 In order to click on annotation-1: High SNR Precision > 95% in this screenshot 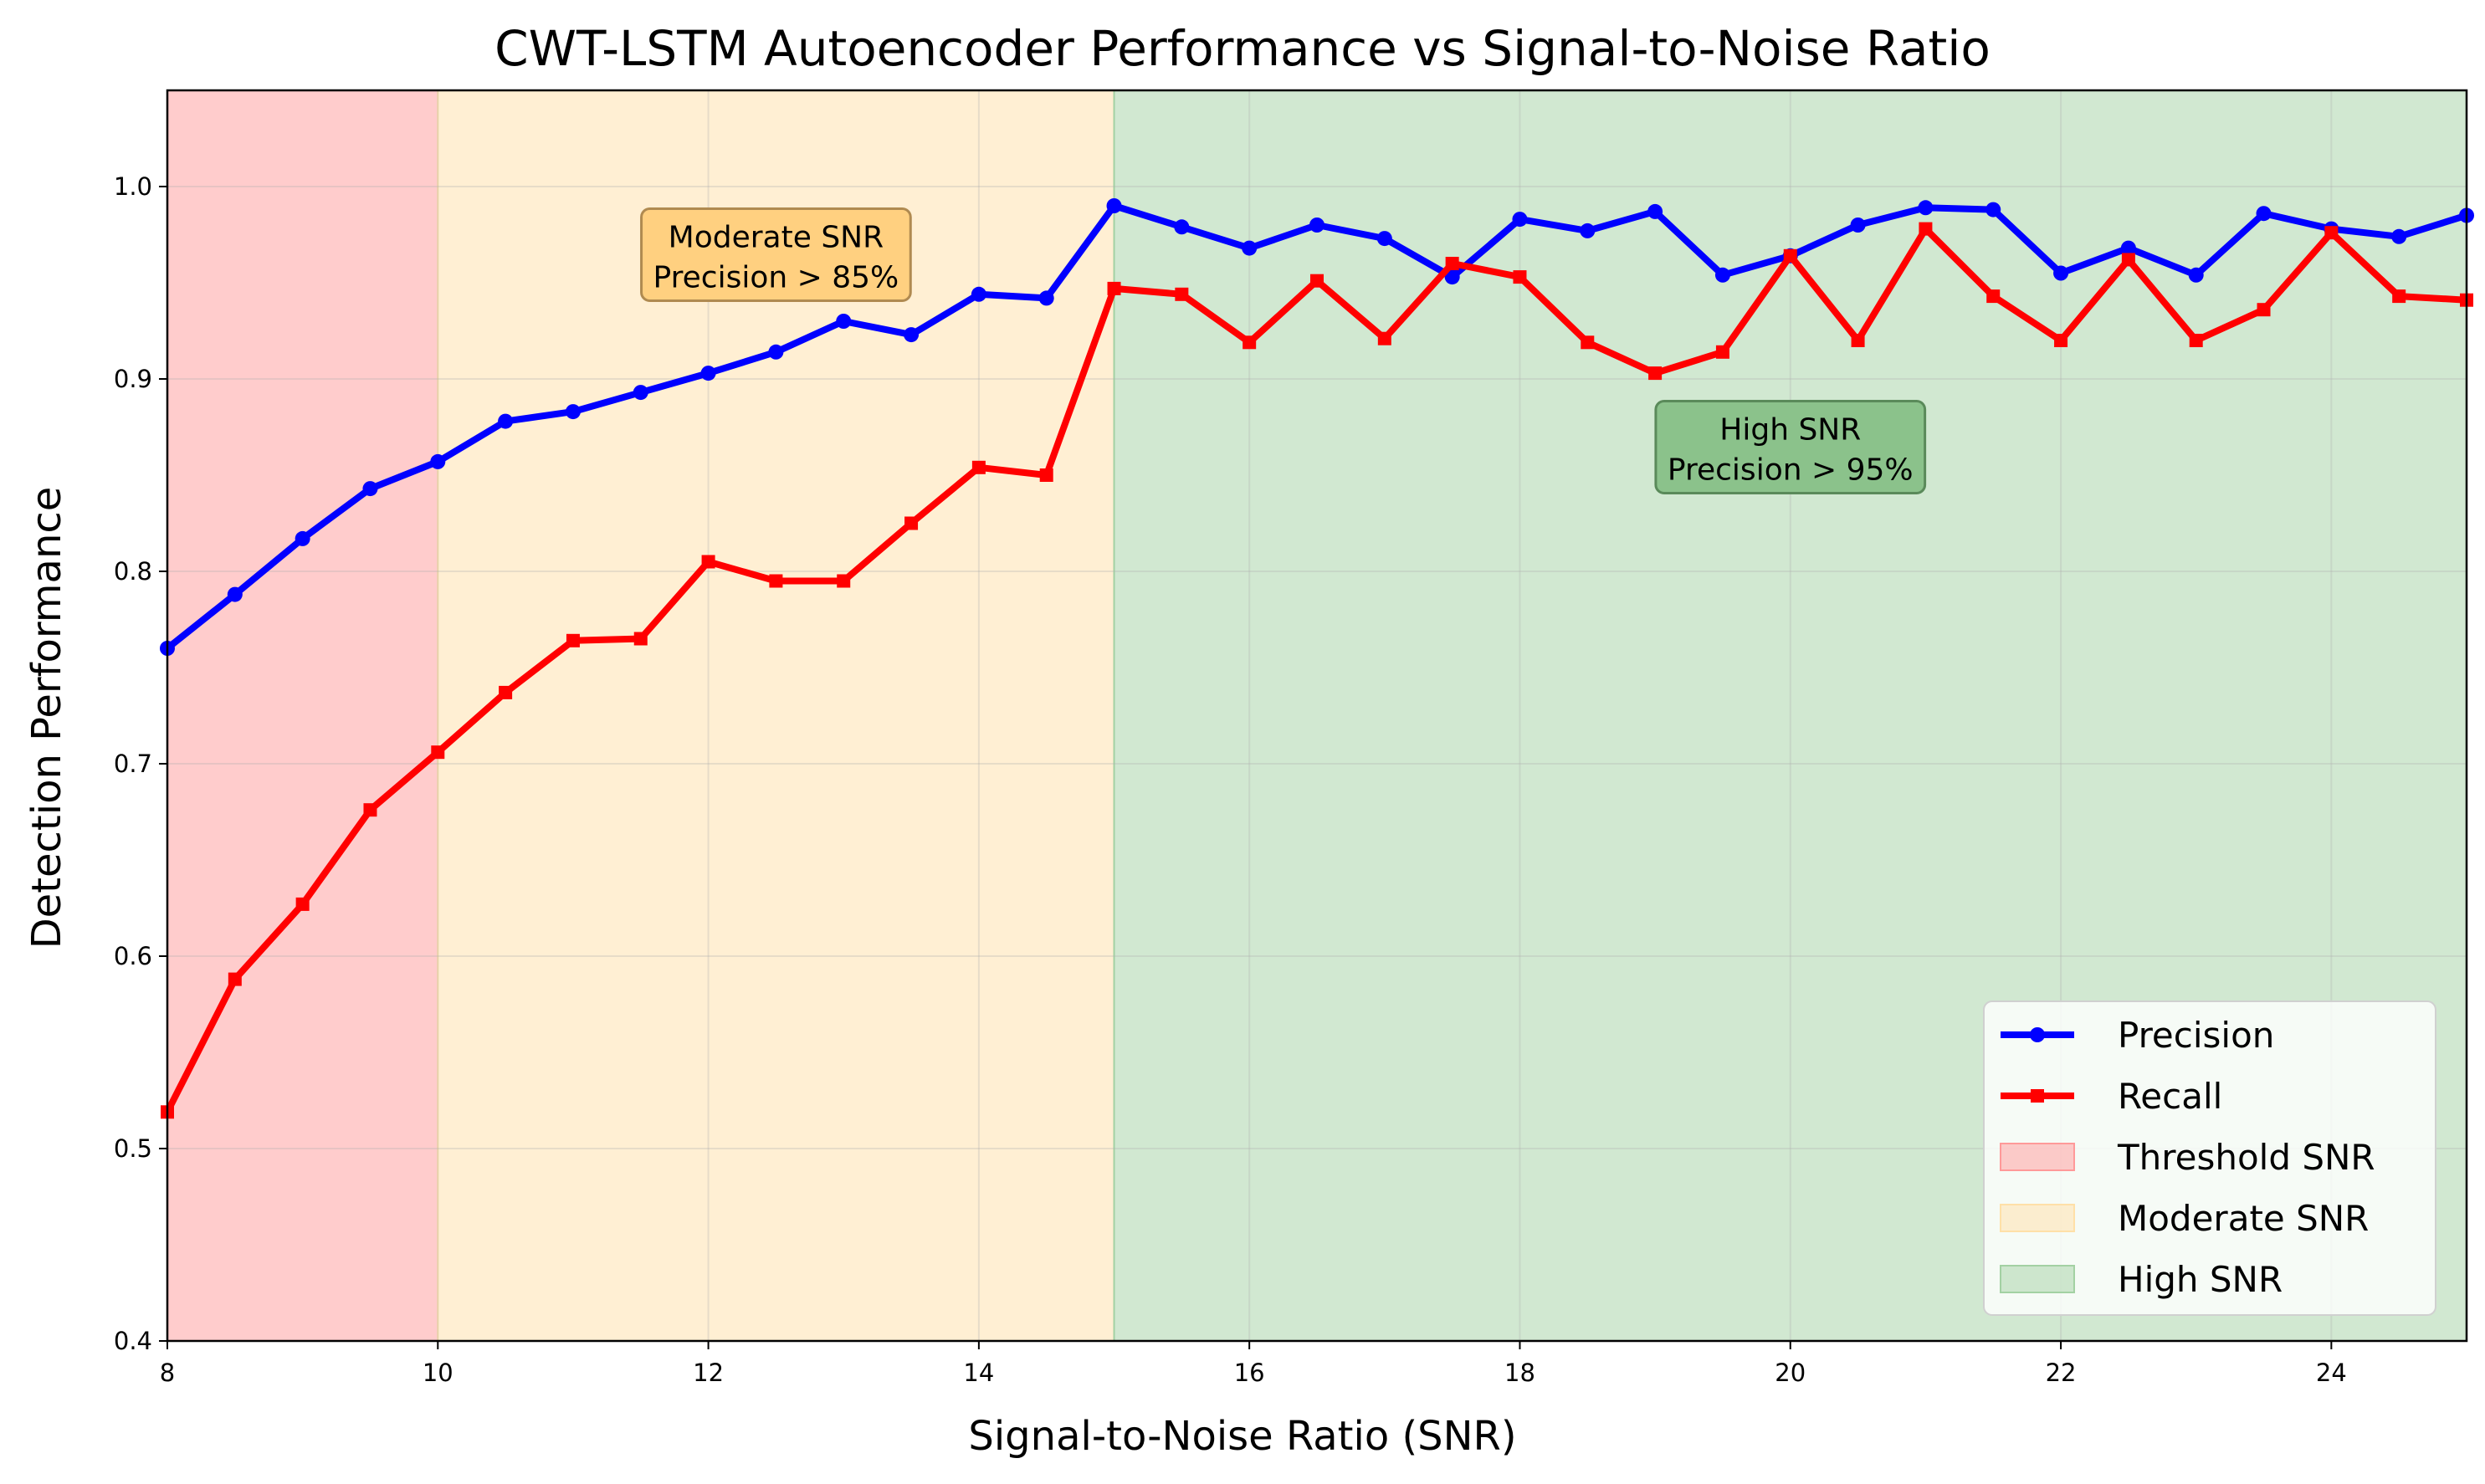, I will do `click(1790, 447)`.